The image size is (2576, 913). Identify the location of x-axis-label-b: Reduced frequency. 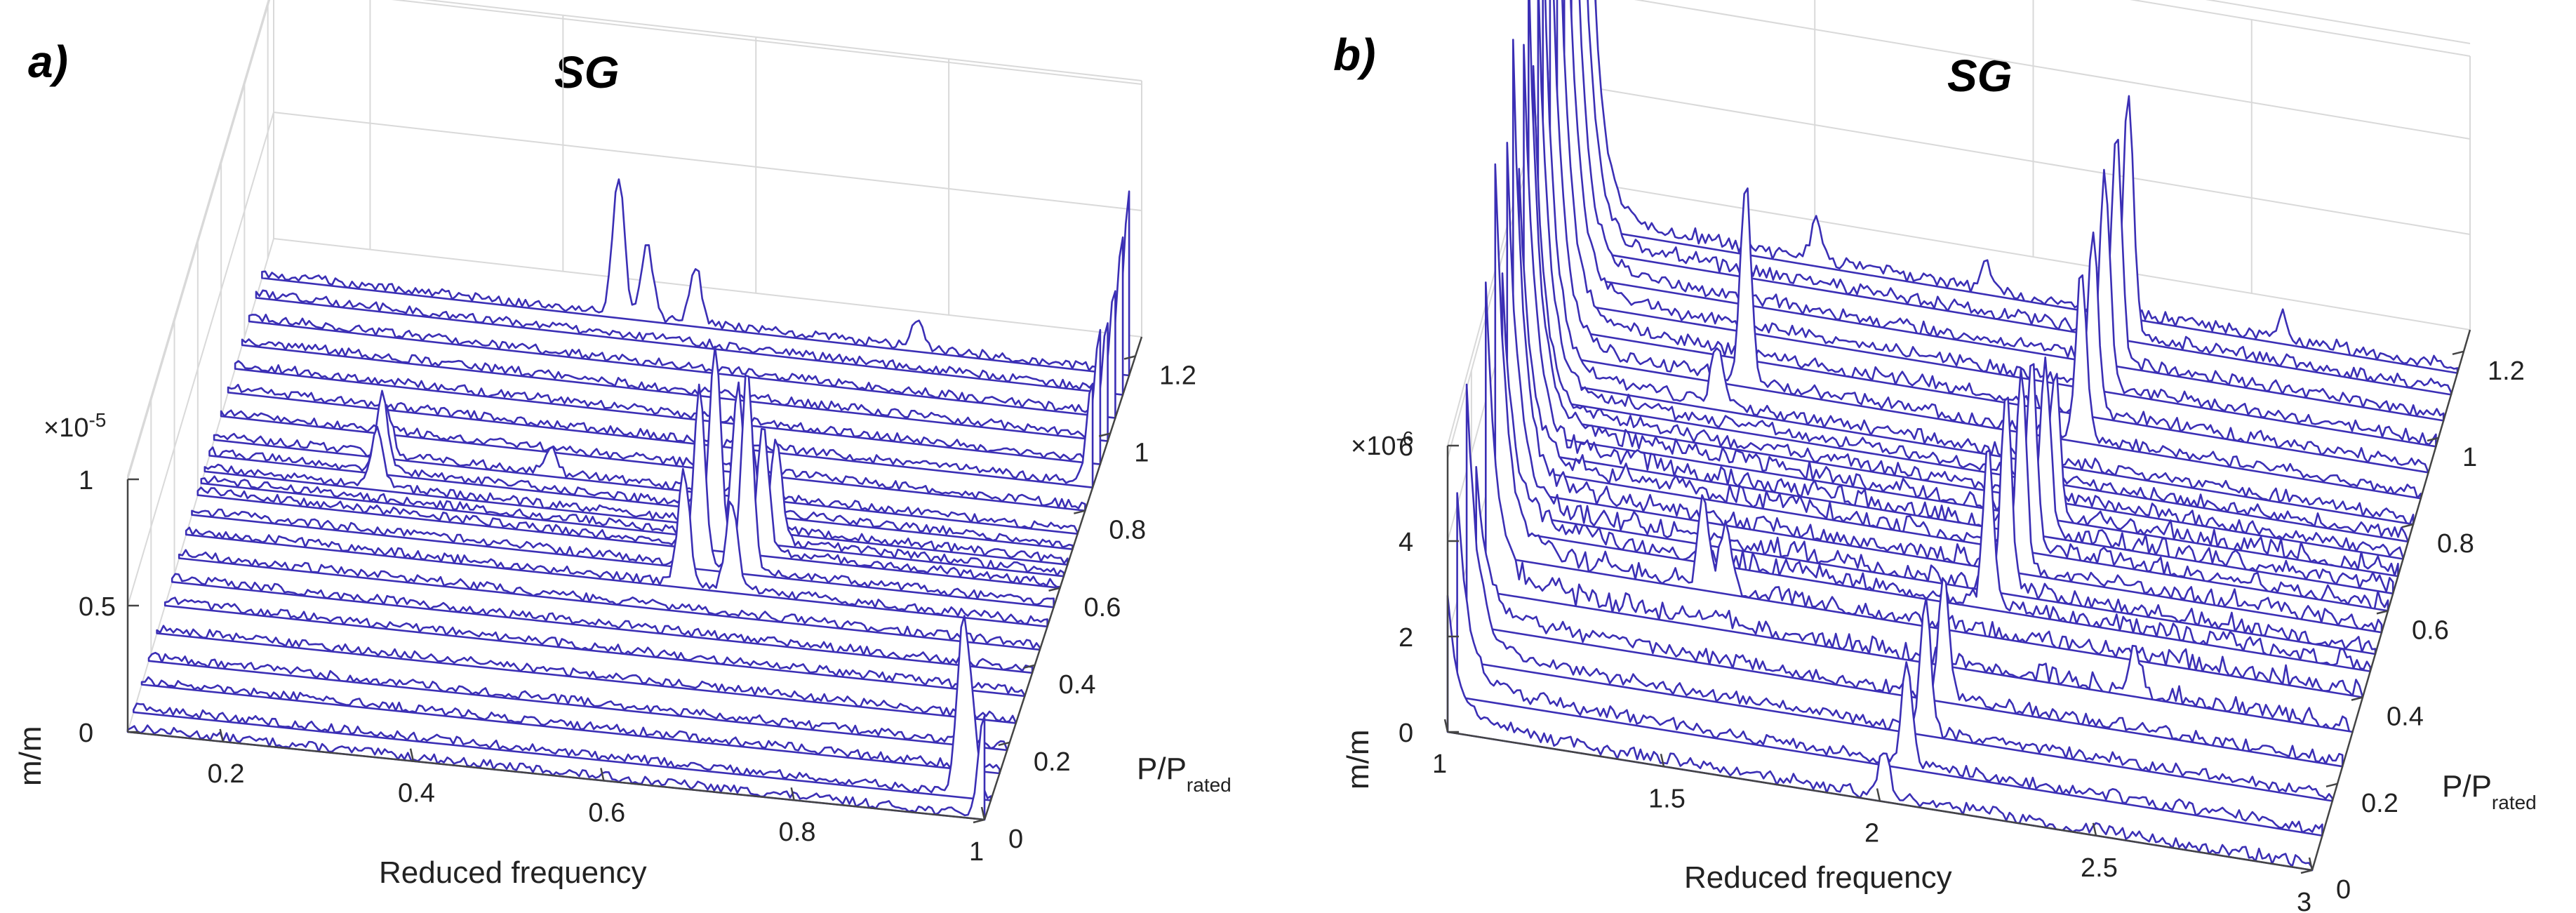
(1818, 877).